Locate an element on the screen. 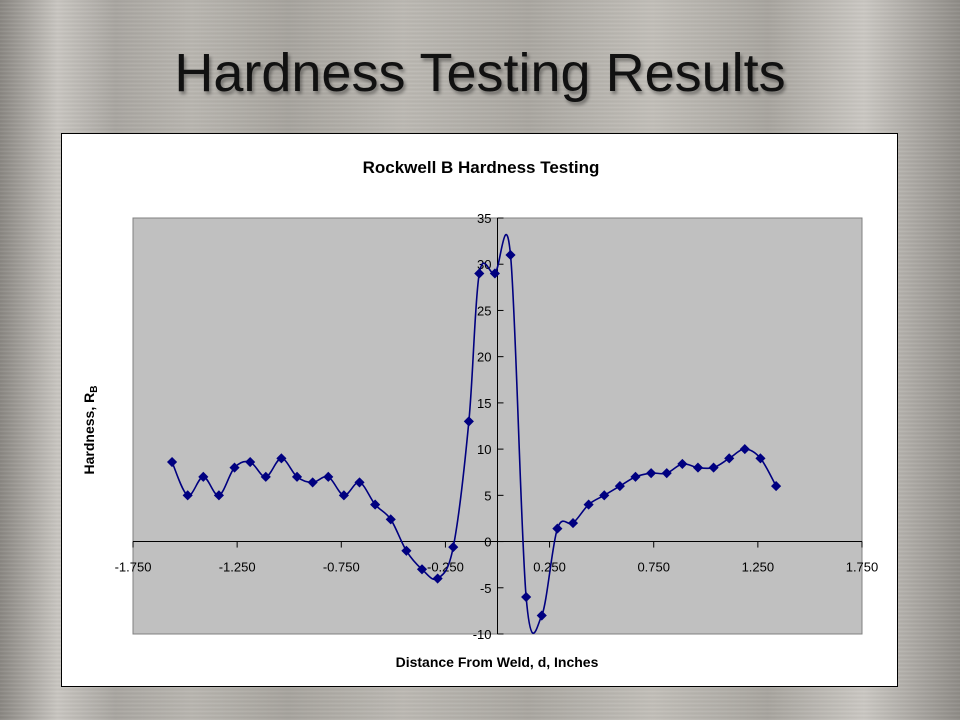  slide-title: Hardness Testing Results is located at coordinates (480, 73).